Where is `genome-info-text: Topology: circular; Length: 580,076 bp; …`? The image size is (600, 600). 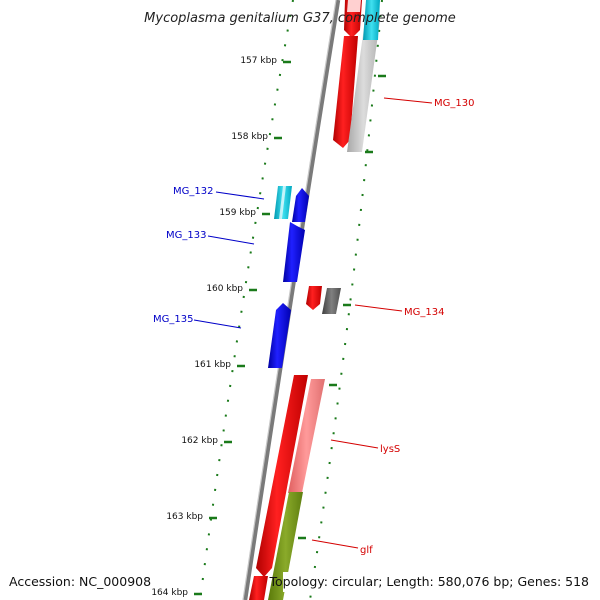
genome-info-text: Topology: circular; Length: 580,076 bp; … is located at coordinates (429, 581).